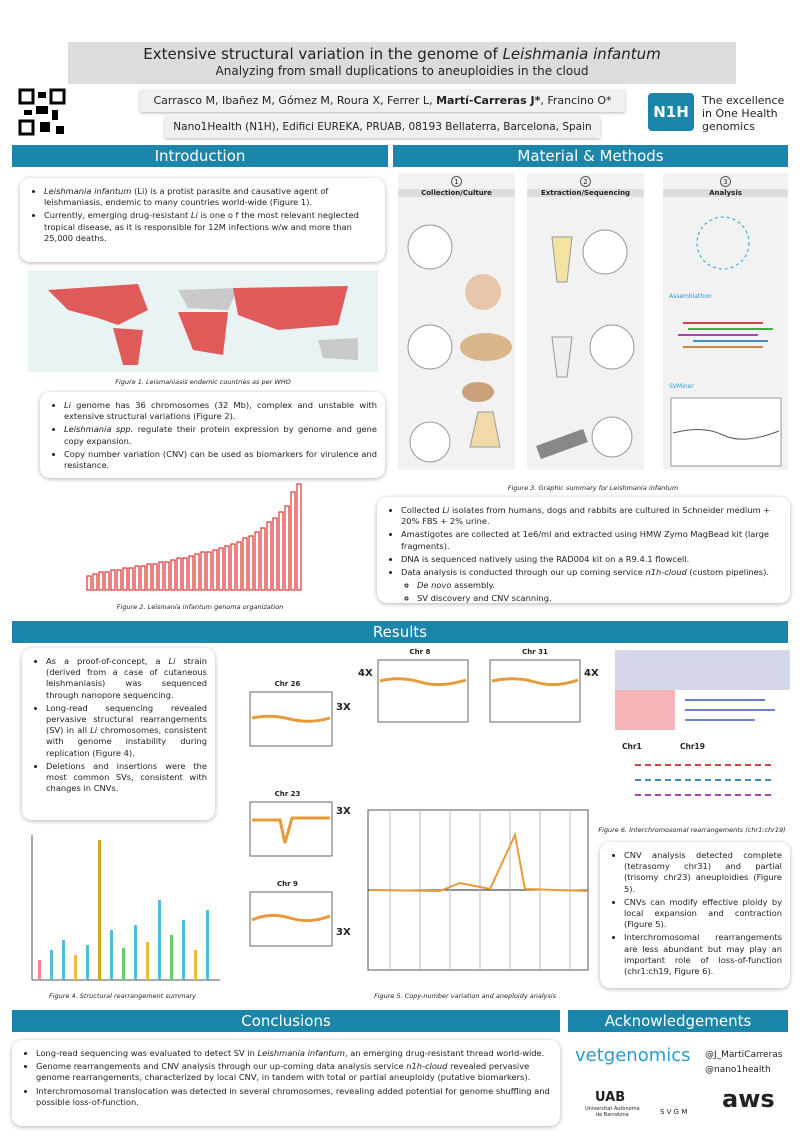 Image resolution: width=800 pixels, height=1131 pixels. Describe the element at coordinates (117, 215) in the screenshot. I see `text: Currently, emerging drug-resistant` at that location.